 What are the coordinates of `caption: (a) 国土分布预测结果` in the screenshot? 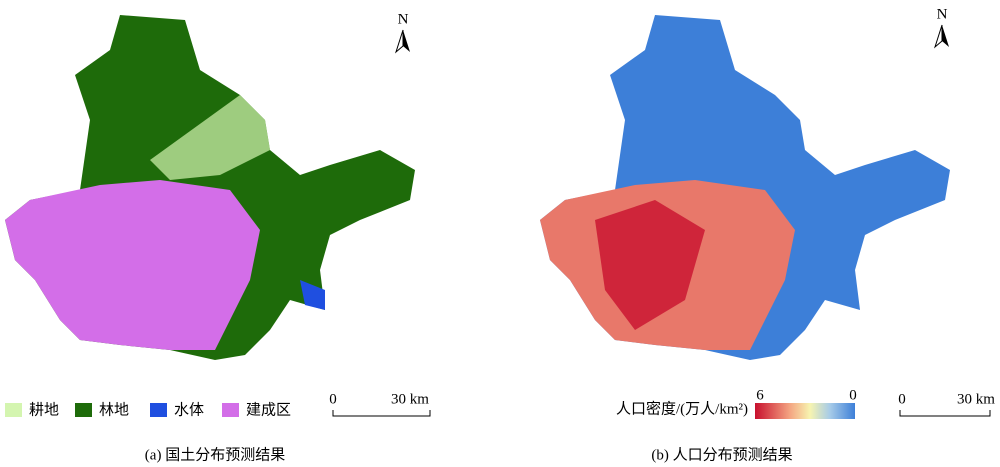 It's located at (215, 454).